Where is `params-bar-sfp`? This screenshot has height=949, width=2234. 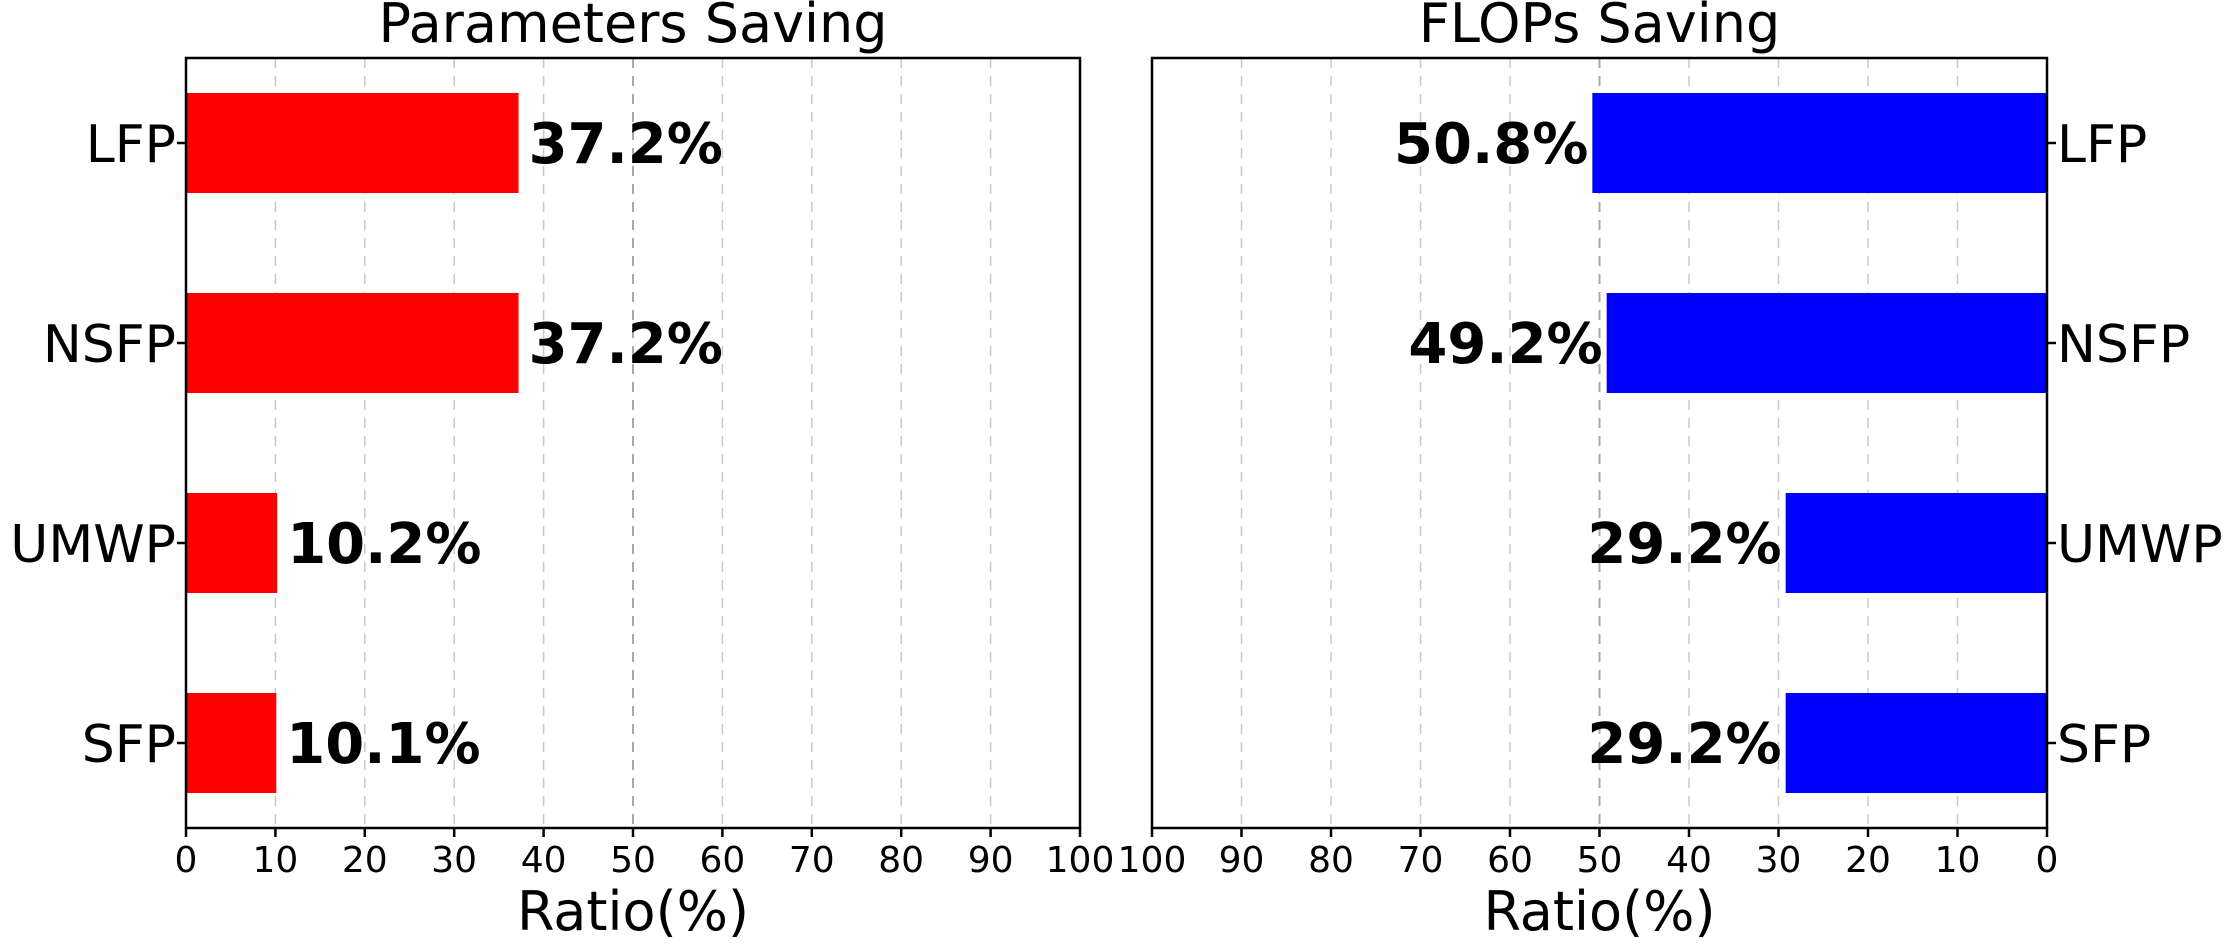 params-bar-sfp is located at coordinates (231, 743).